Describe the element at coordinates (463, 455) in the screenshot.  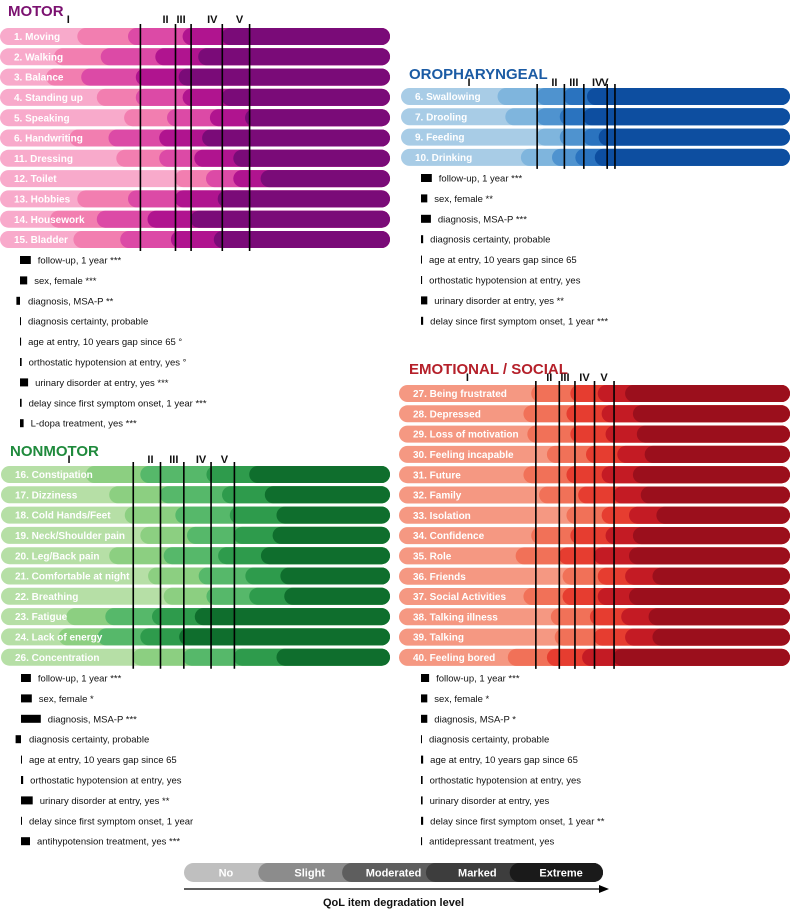
I see `item-label: 30. Feeling incapable` at that location.